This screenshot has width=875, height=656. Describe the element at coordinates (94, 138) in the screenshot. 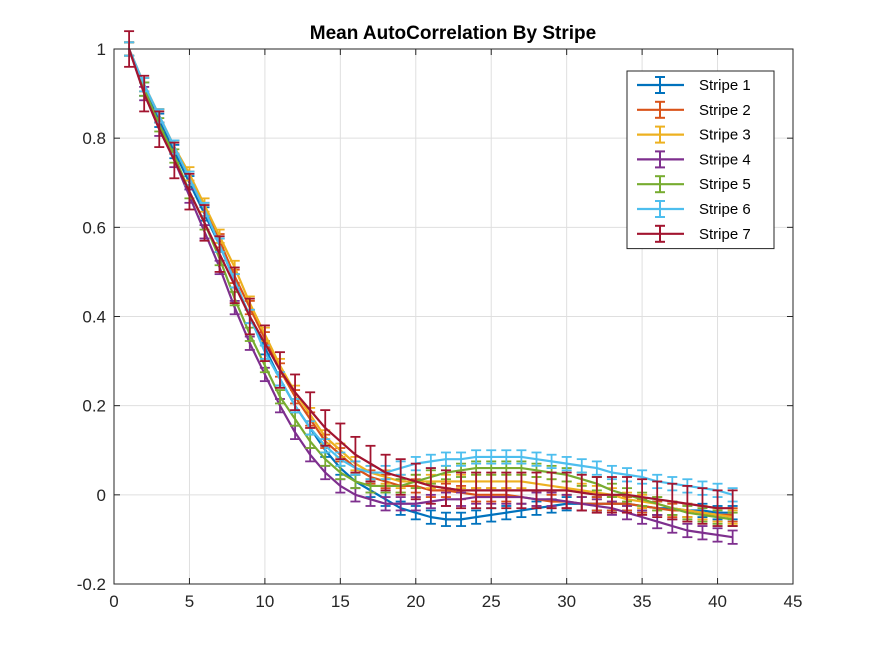

I see `y-tick-label: 0.8` at that location.